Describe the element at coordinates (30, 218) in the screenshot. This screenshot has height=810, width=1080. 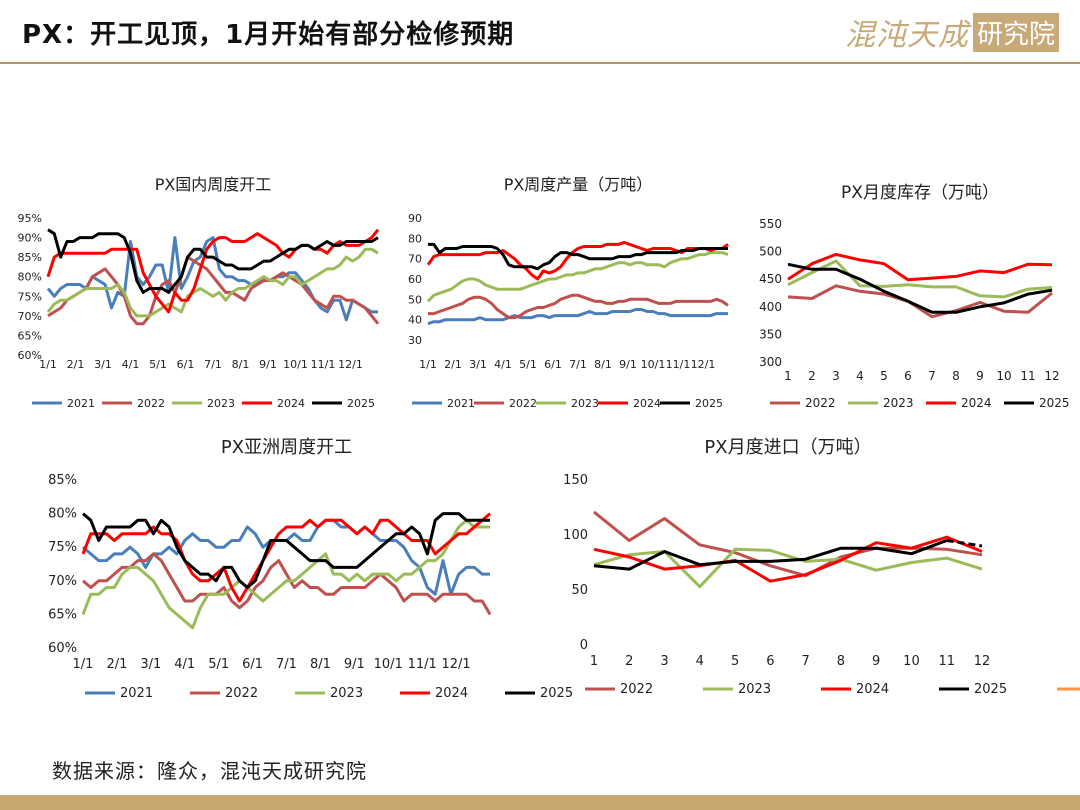
I see `y-tick-label: 95%` at that location.